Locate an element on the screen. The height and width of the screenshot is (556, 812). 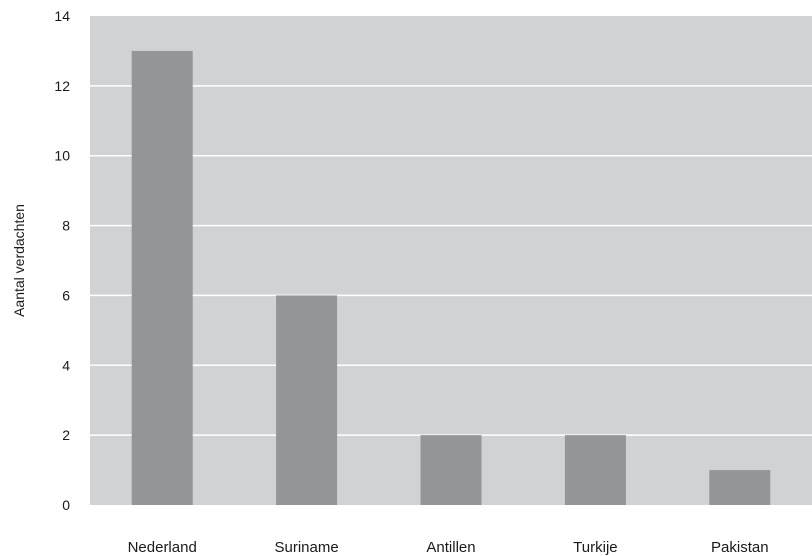
x-category-label: Antillen is located at coordinates (450, 547).